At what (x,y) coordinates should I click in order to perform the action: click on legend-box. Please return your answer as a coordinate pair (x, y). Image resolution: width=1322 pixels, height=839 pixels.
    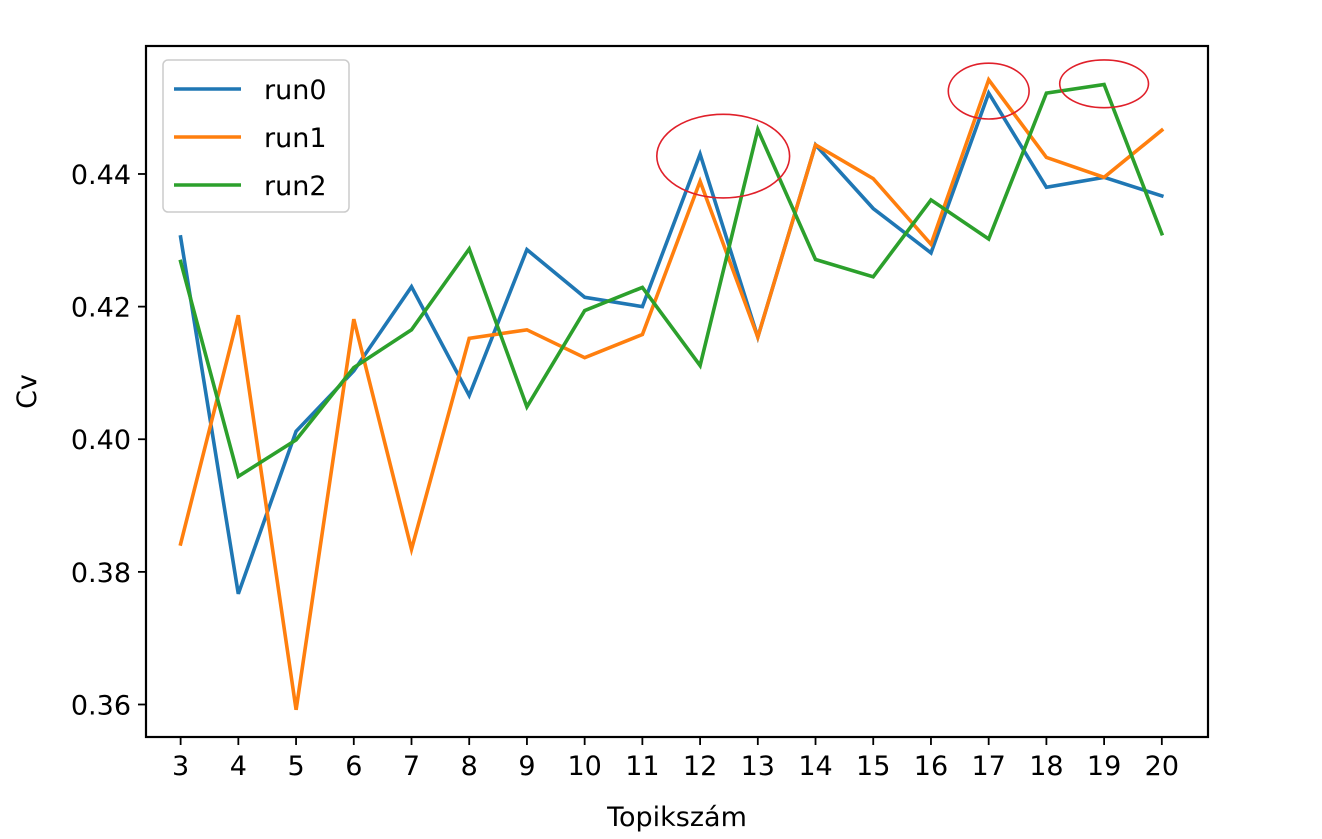
    Looking at the image, I should click on (256, 136).